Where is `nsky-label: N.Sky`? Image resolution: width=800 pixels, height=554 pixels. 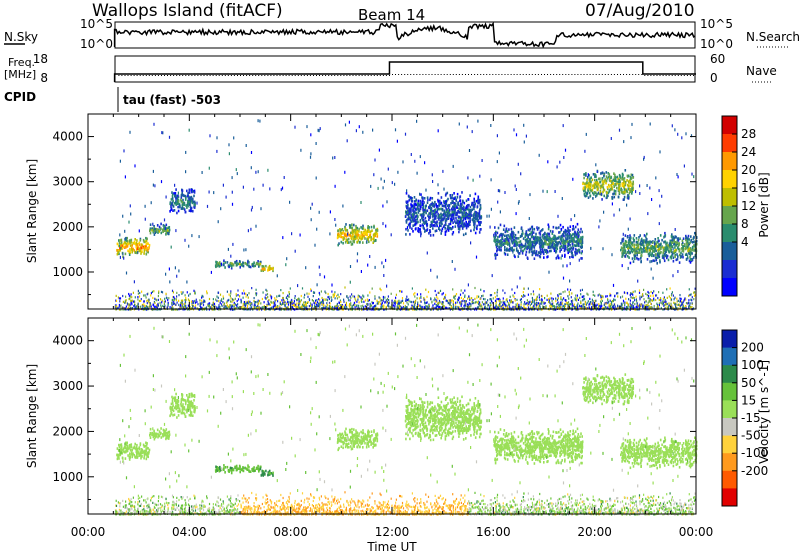 nsky-label: N.Sky is located at coordinates (21, 37).